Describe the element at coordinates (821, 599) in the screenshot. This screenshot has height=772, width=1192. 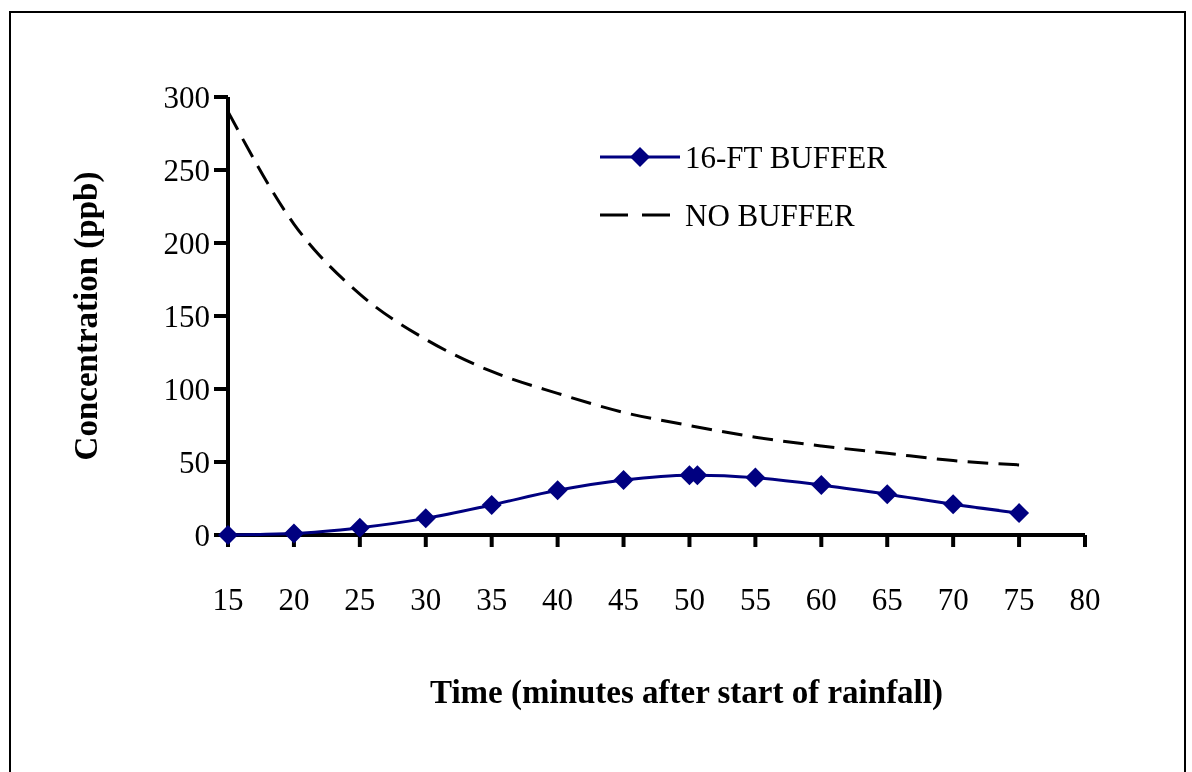
I see `x-tick-label: 60` at that location.